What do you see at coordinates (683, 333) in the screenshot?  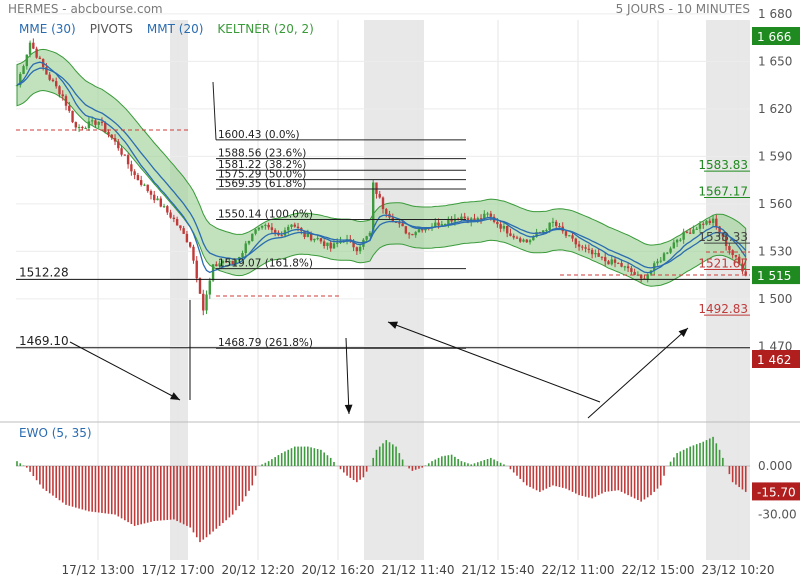 I see `arrow-4-head` at bounding box center [683, 333].